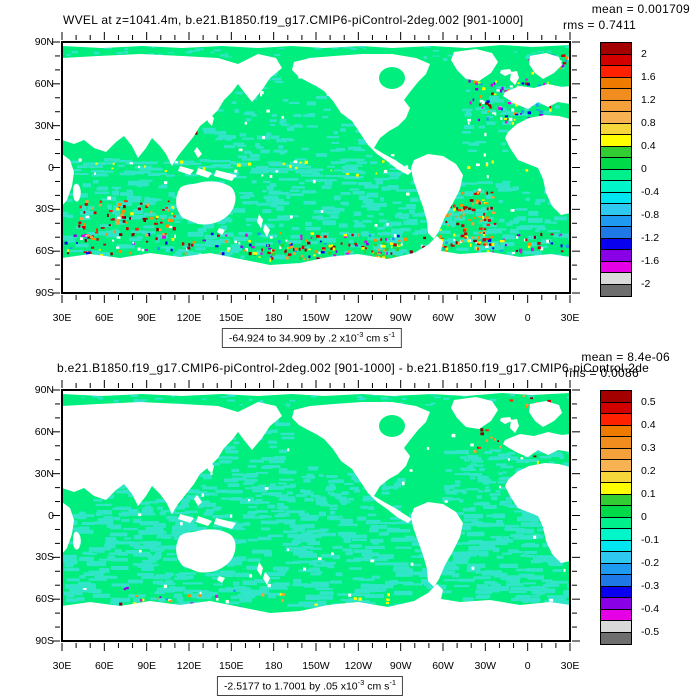 This screenshot has width=700, height=700. I want to click on colorbar-tick-label: -2, so click(646, 283).